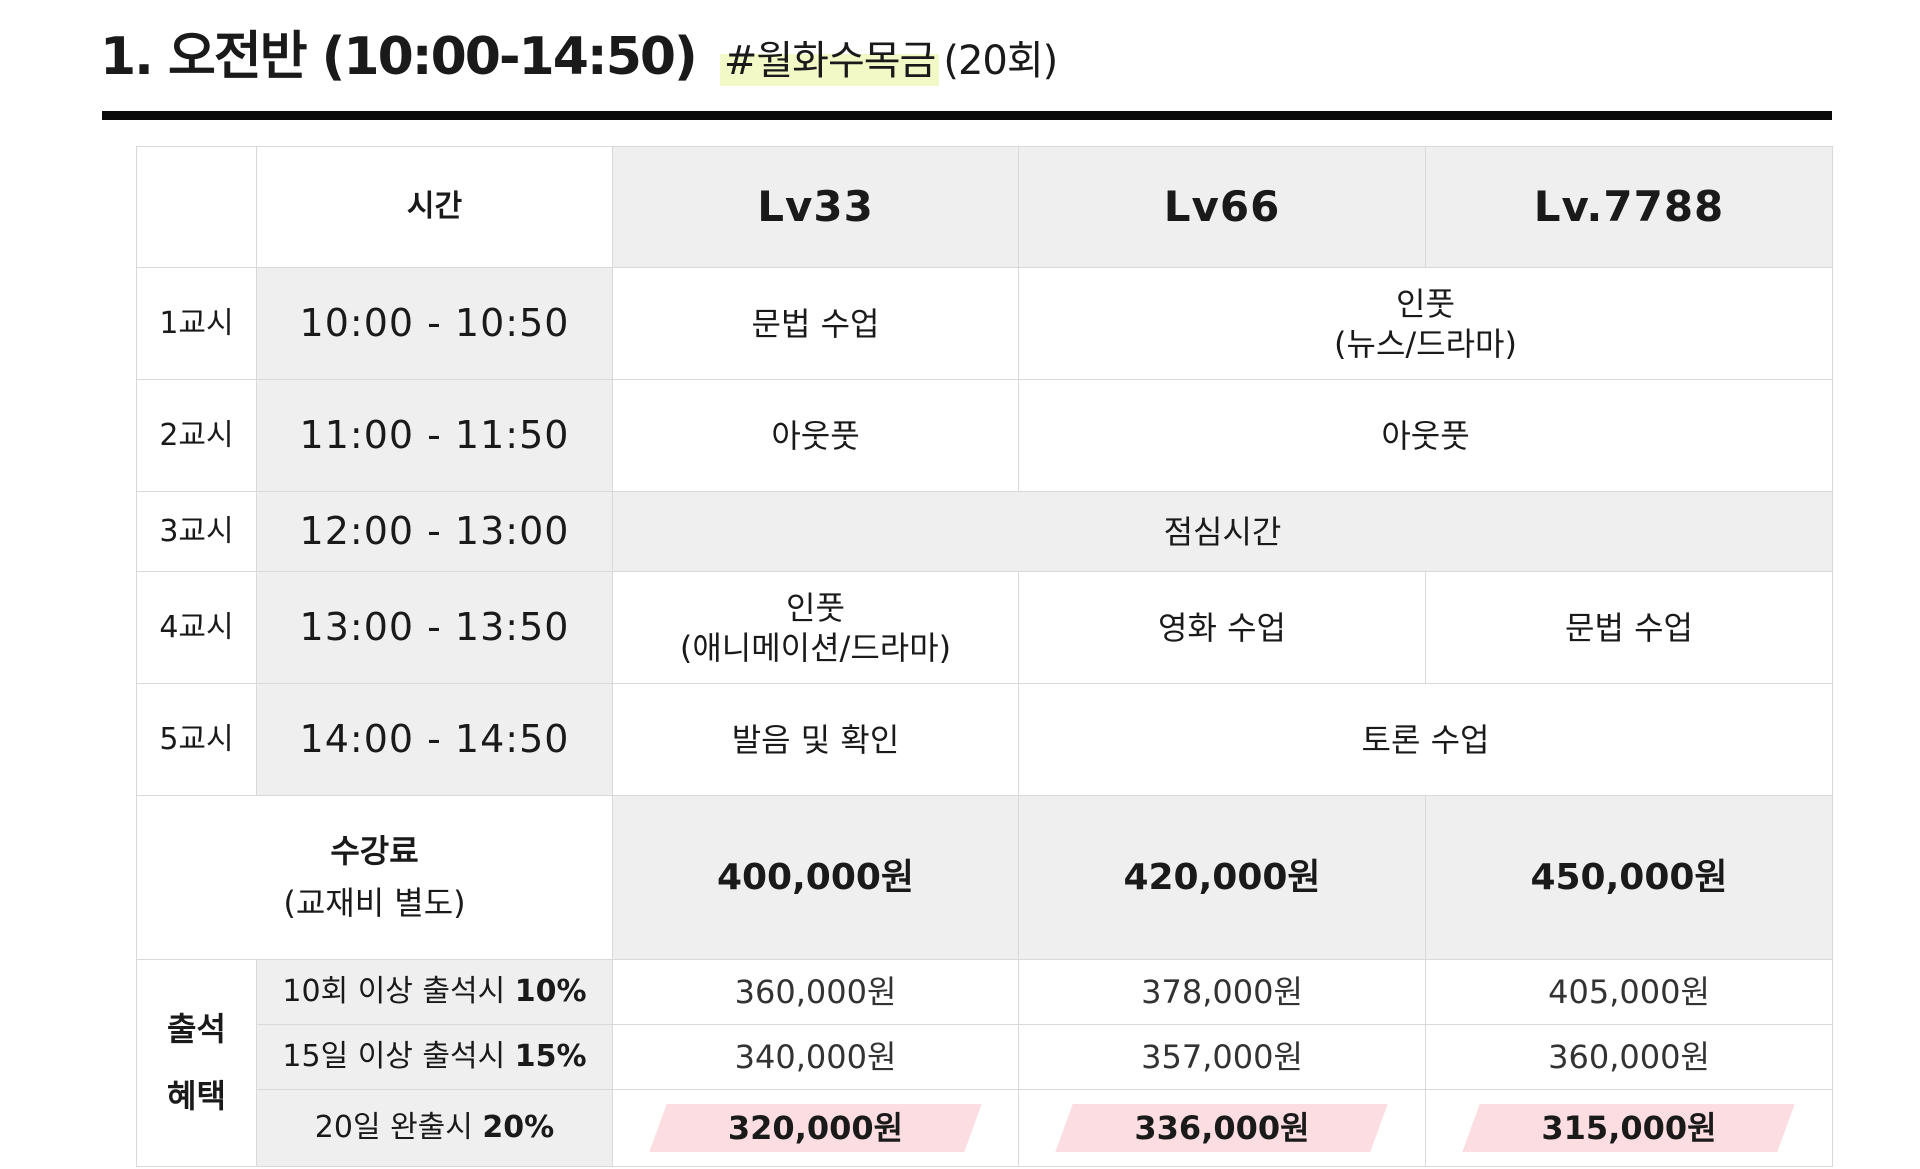  I want to click on time-cell: 12:00 - 13:00, so click(434, 531).